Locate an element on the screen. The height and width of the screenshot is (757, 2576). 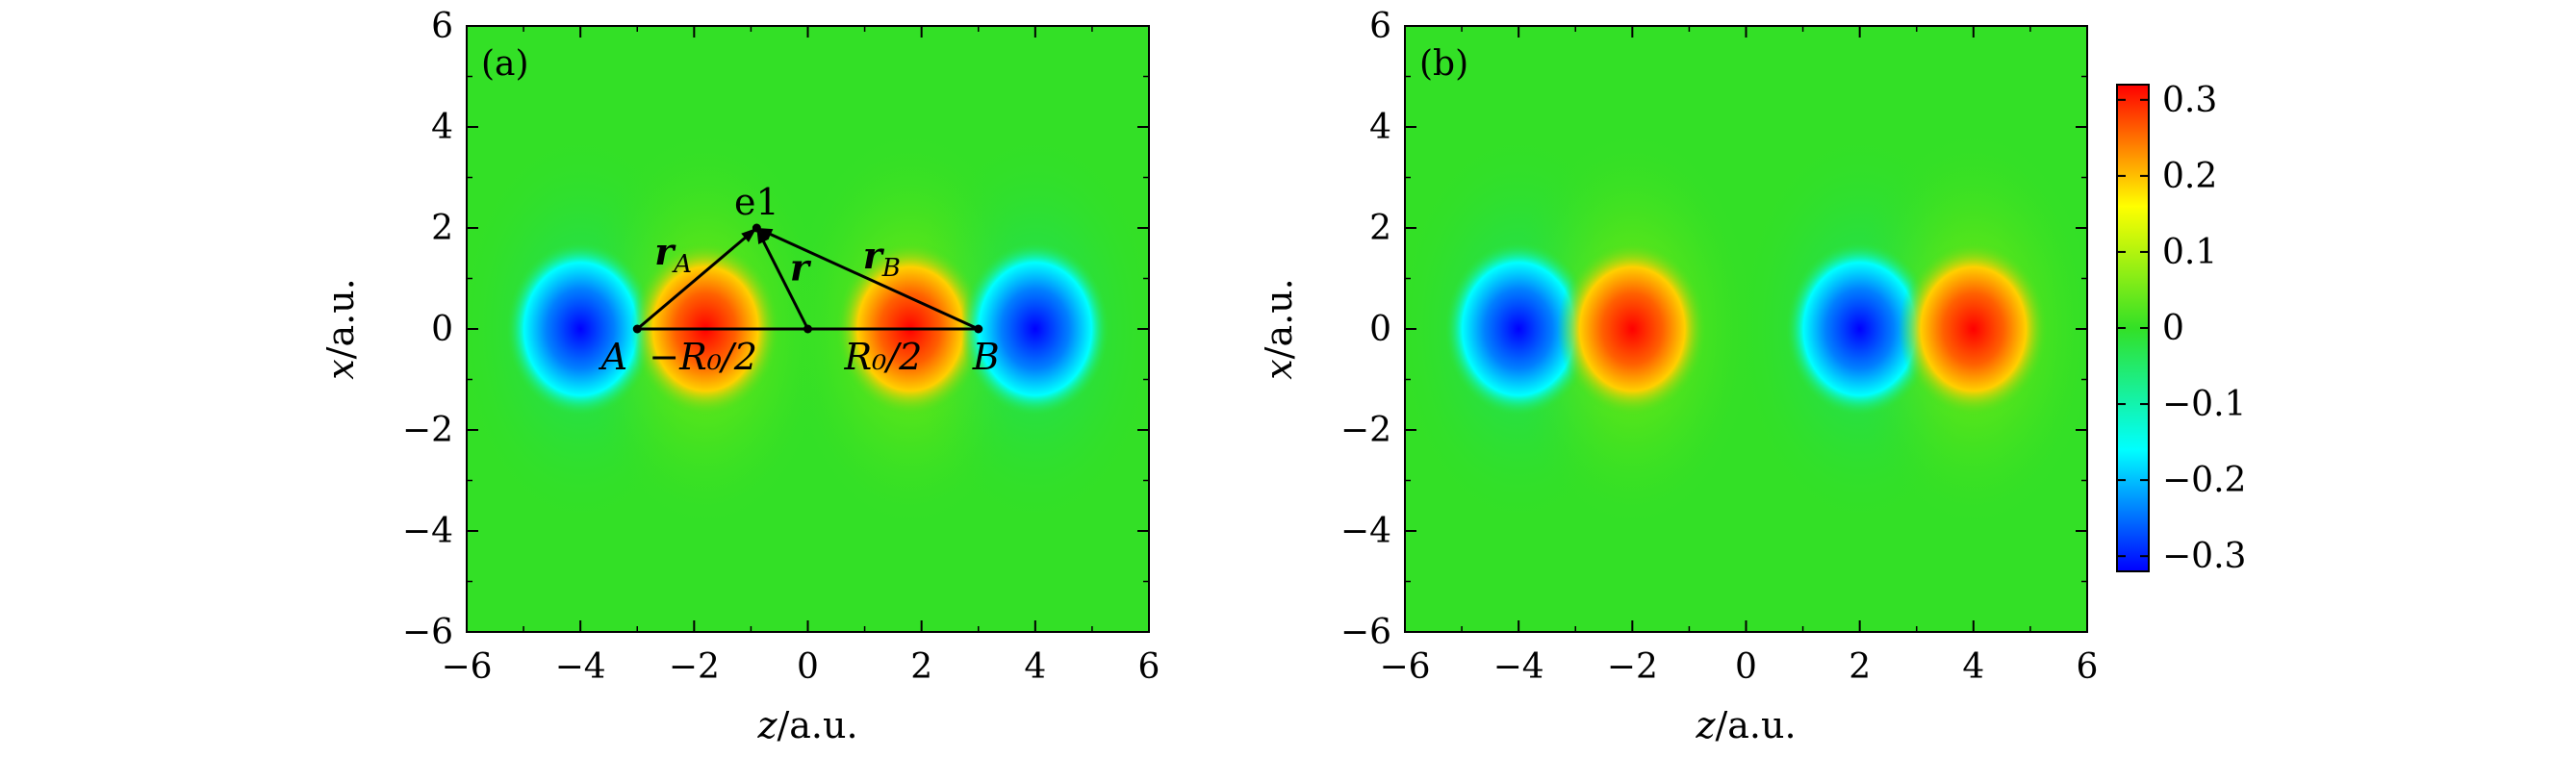
arrowhead-r is located at coordinates (762, 236).